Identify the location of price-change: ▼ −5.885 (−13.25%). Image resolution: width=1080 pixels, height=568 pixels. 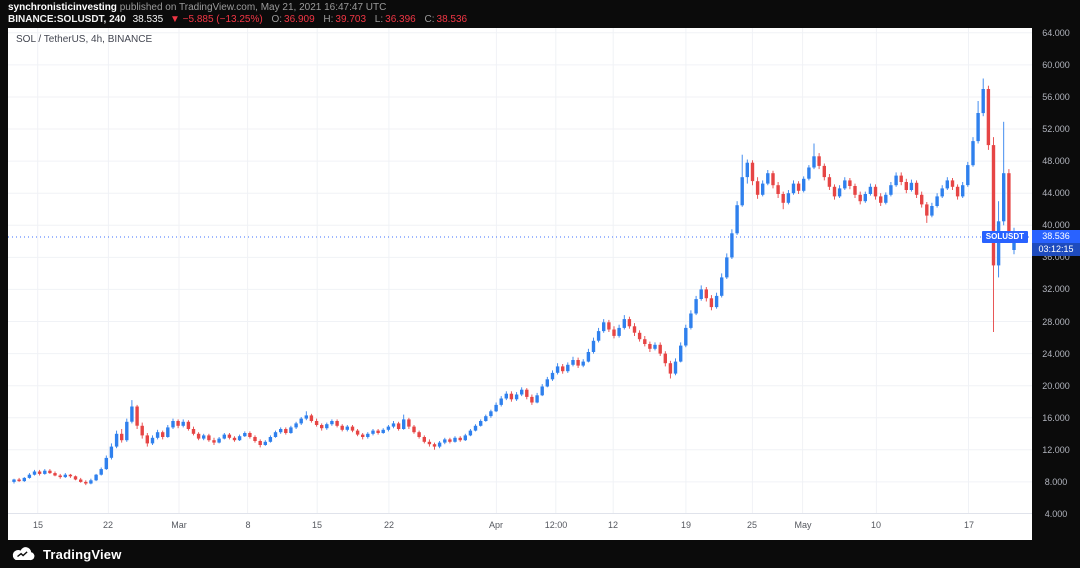
(216, 19).